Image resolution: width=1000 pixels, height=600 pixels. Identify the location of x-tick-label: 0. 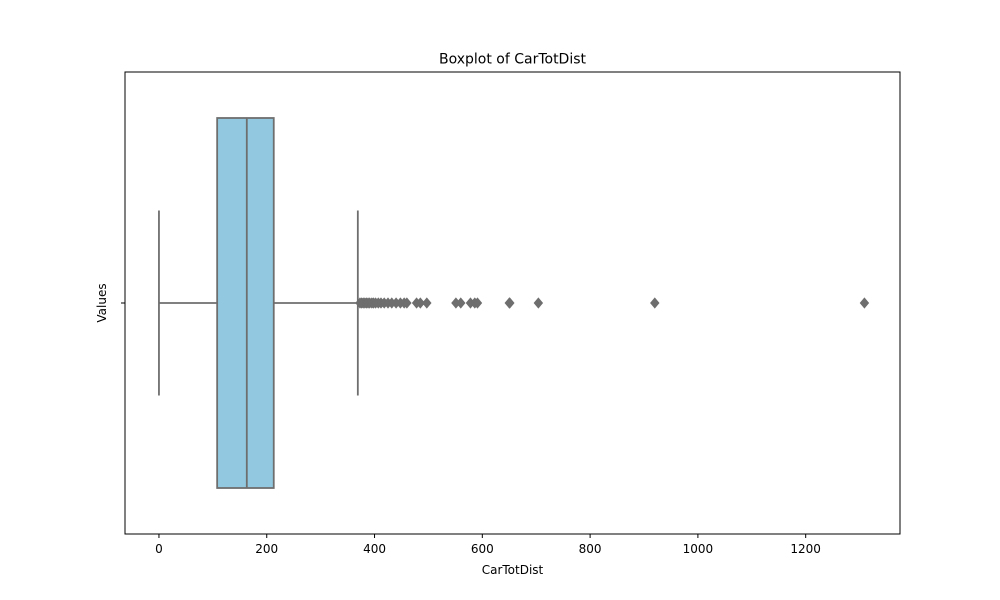
(159, 549).